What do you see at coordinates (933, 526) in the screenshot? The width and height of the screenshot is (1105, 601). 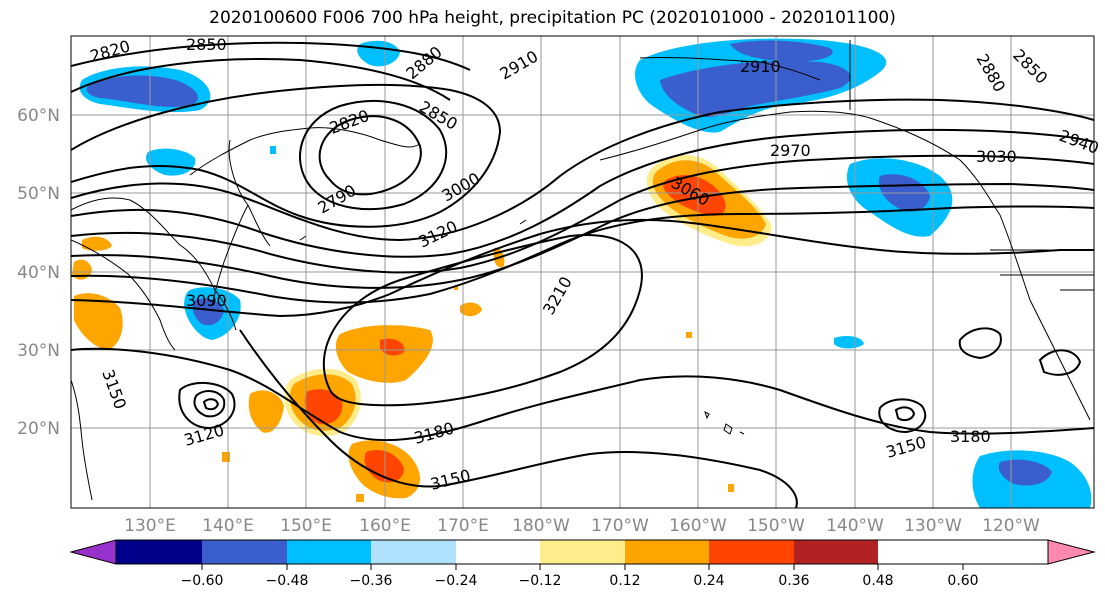 I see `lon-label: 130°W` at bounding box center [933, 526].